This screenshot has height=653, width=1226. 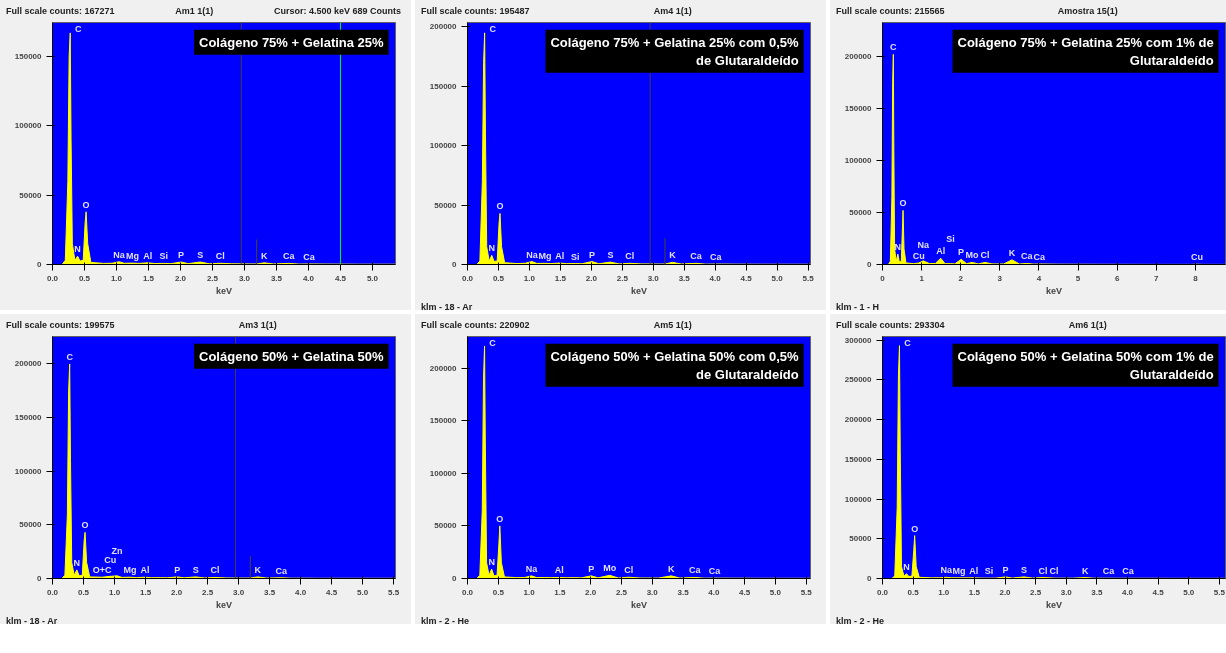 What do you see at coordinates (675, 365) in the screenshot?
I see `text: Colágeno 50% + Gelatina 50% com 0,5% de Glutaraldeído` at bounding box center [675, 365].